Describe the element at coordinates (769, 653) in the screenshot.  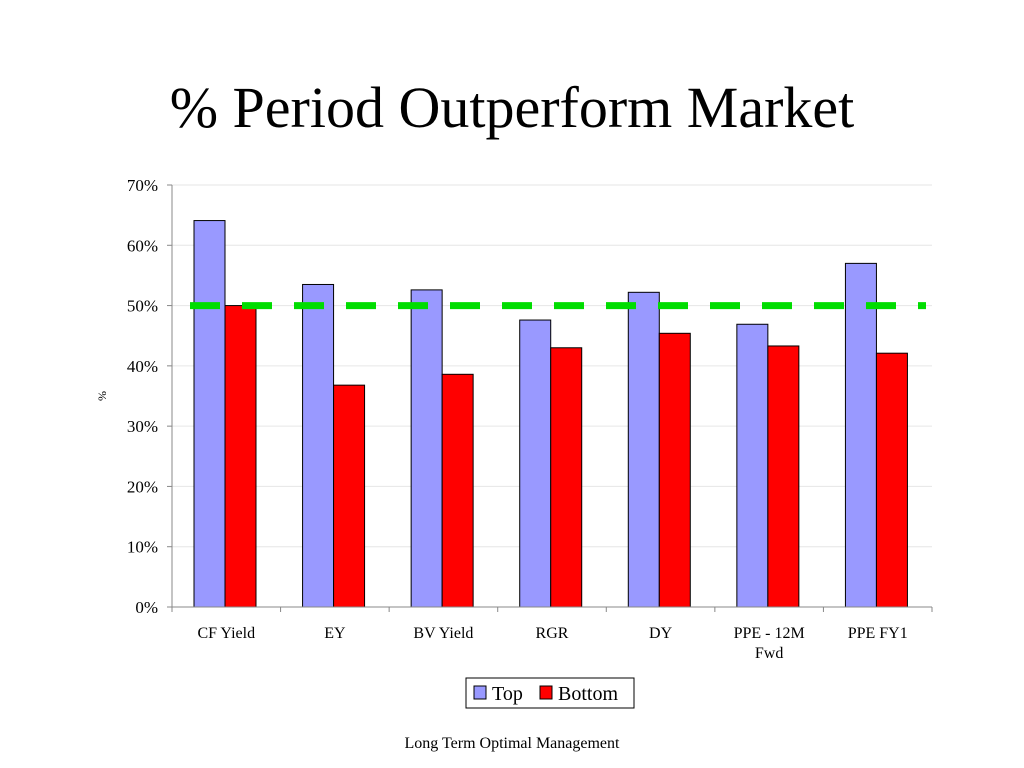
I see `x-tick-label: Fwd` at that location.